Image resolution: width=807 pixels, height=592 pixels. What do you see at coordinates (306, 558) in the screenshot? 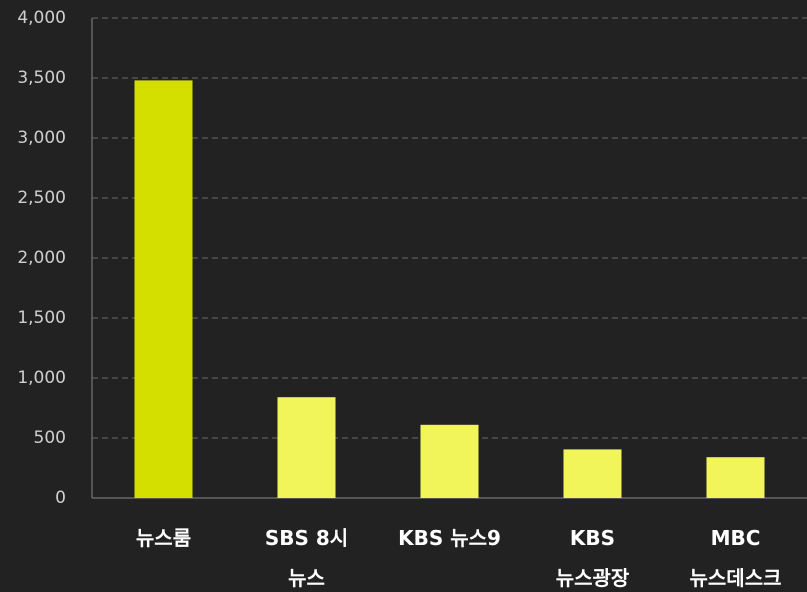
I see `x-tick-label: SBS 8시 뉴스` at bounding box center [306, 558].